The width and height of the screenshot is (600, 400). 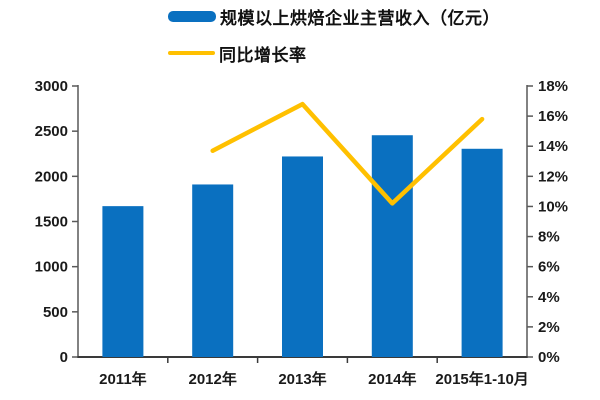 What do you see at coordinates (51, 131) in the screenshot?
I see `left-axis-tick-label: 2500` at bounding box center [51, 131].